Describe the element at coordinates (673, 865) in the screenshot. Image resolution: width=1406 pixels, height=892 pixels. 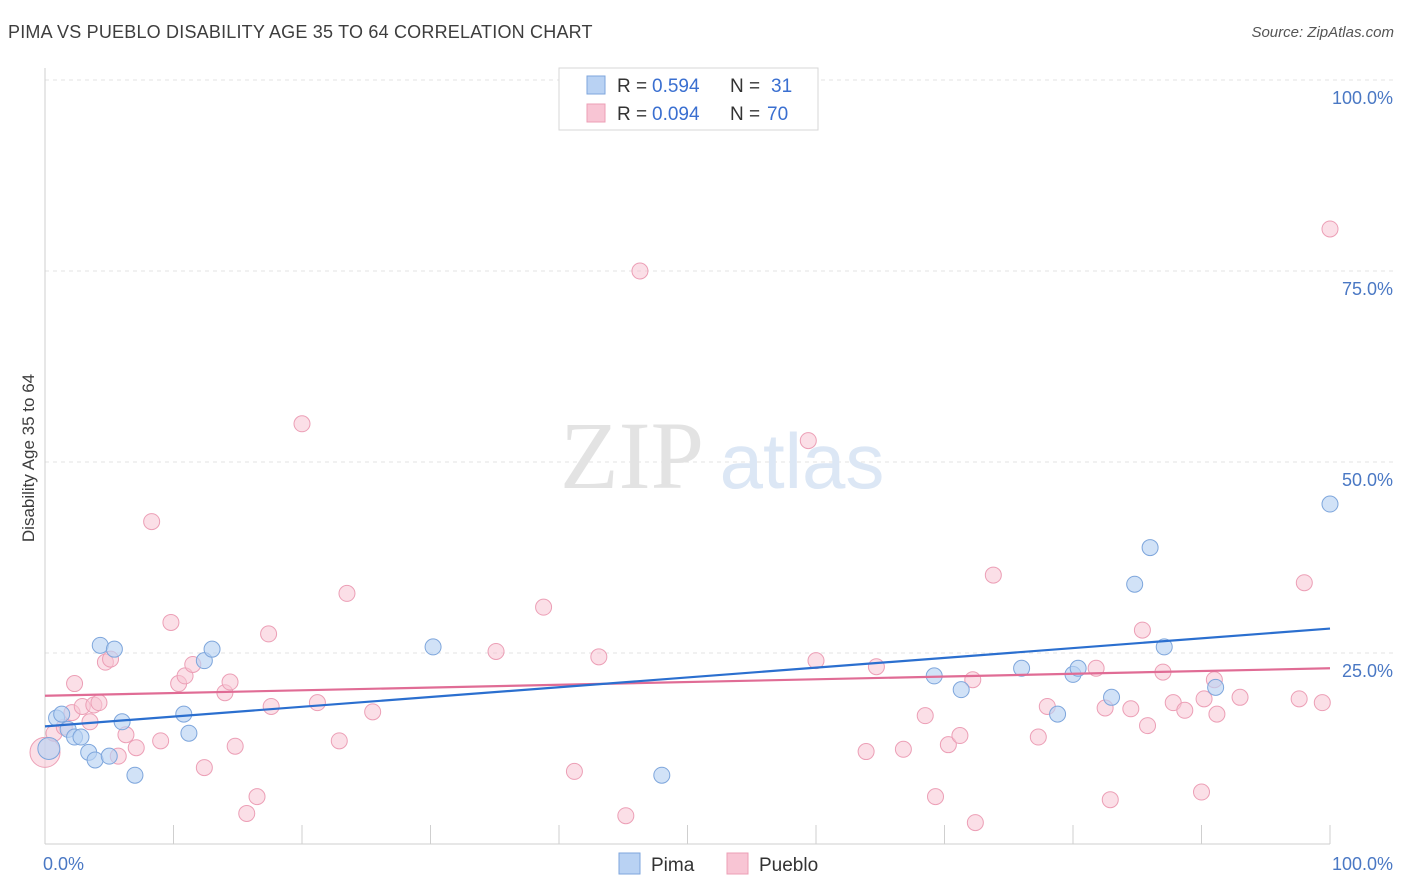
I see `bottom-legend-pima-label: Pima` at that location.